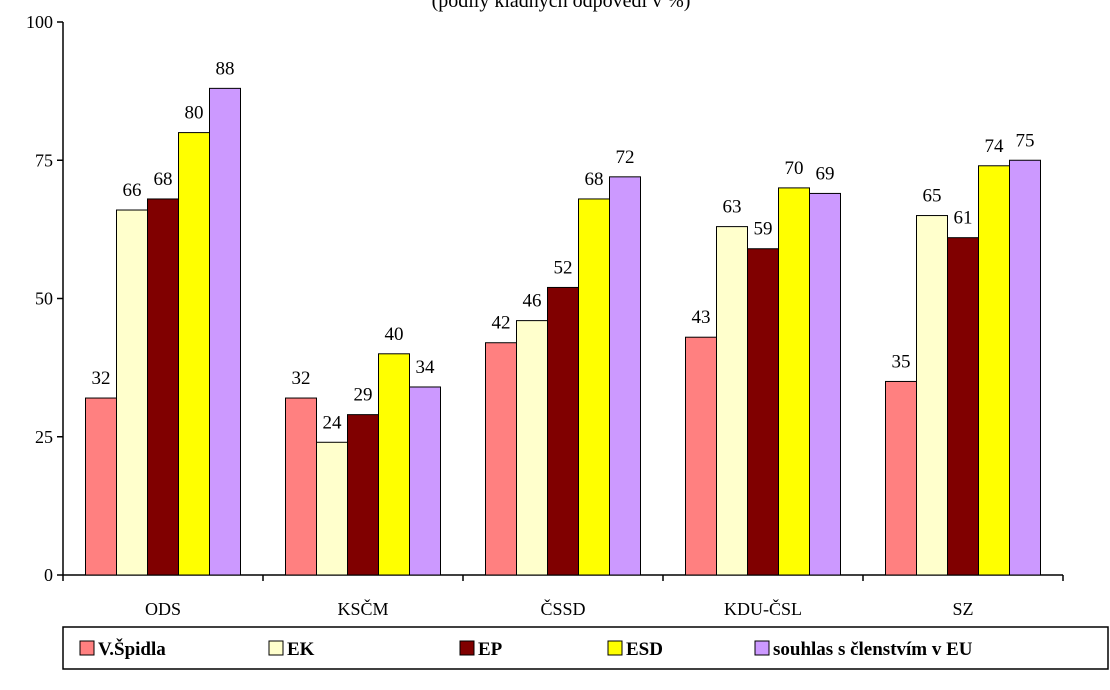  What do you see at coordinates (962, 609) in the screenshot?
I see `category-label: SZ` at bounding box center [962, 609].